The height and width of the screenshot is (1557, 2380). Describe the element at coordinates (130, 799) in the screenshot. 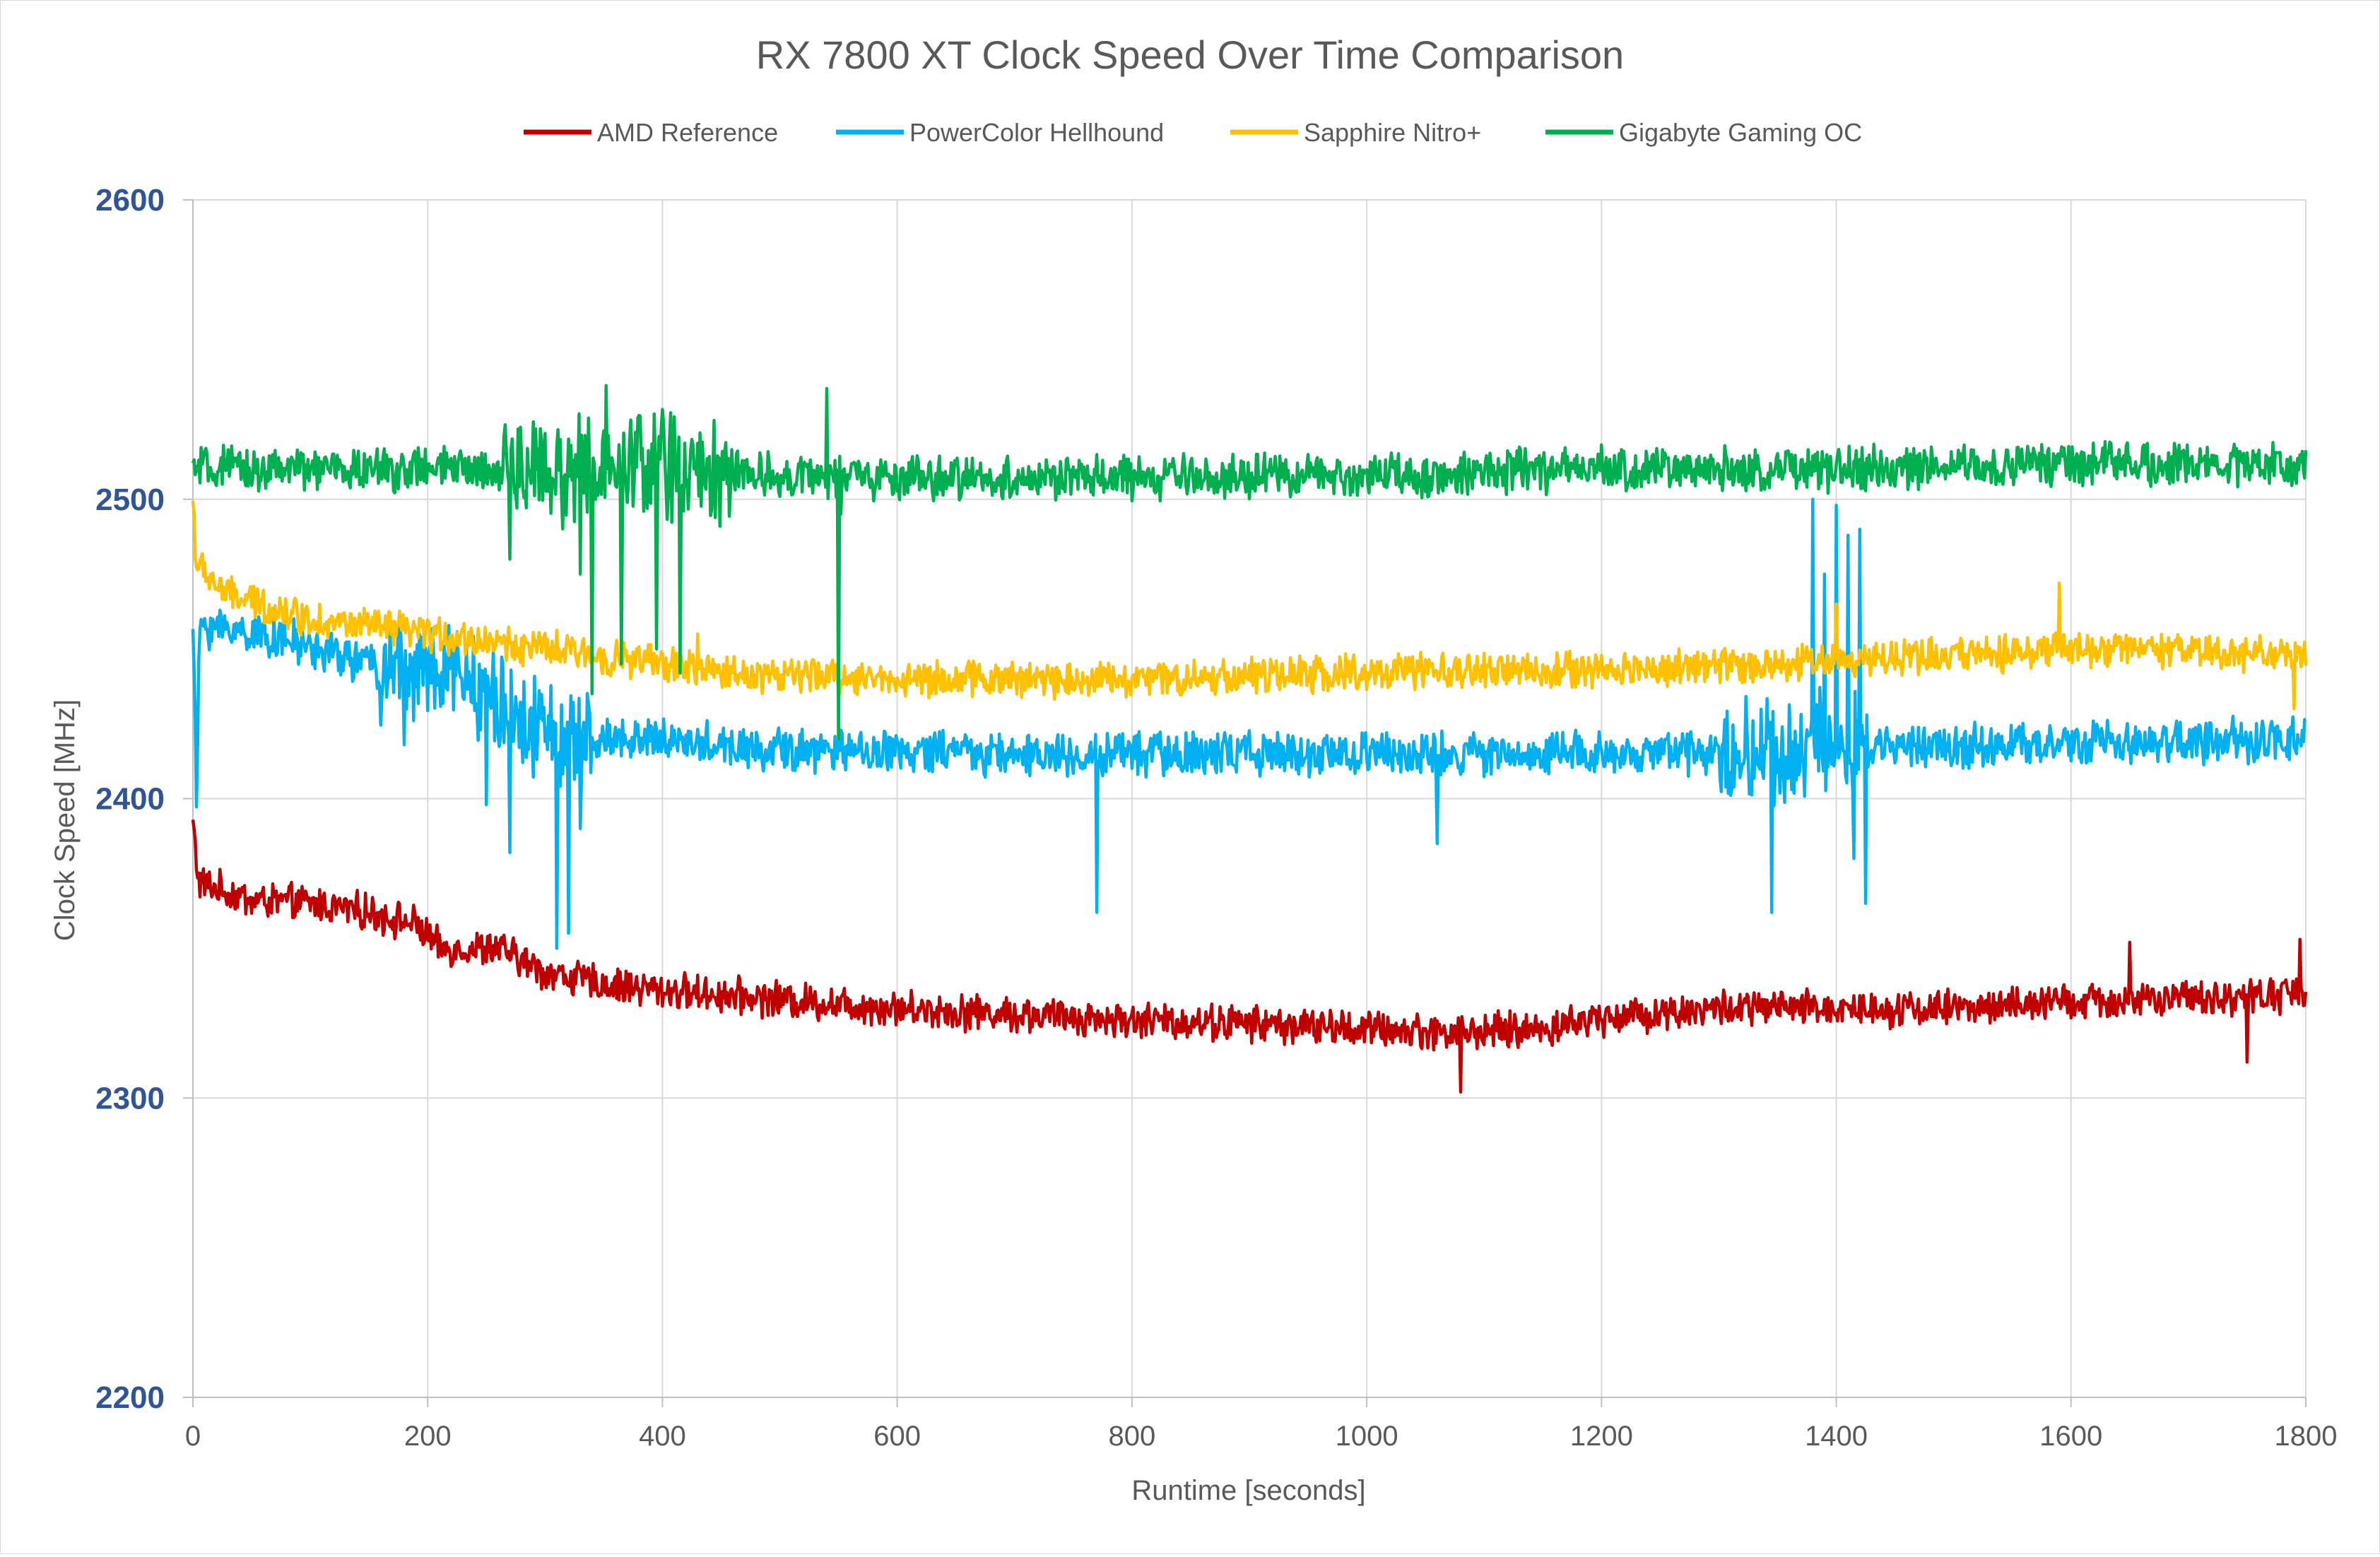

I see `y-tick-label: 2400` at that location.